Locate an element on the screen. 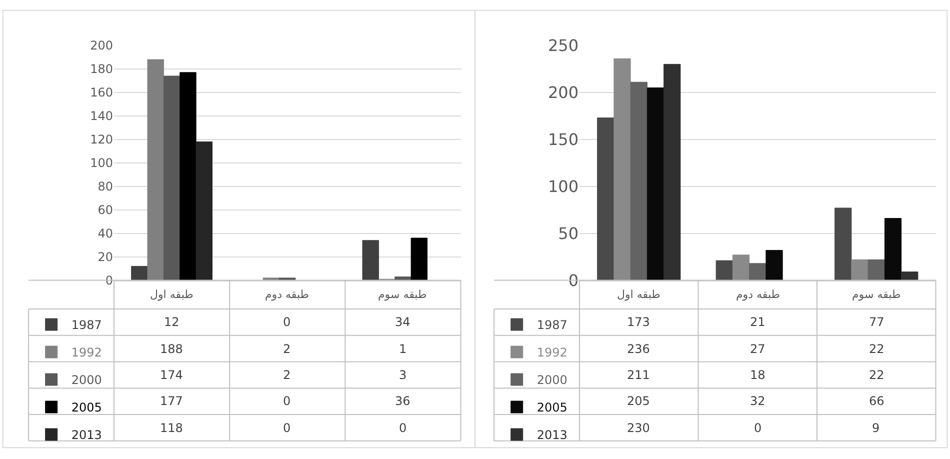 The image size is (950, 459). text: 2000 is located at coordinates (552, 380).